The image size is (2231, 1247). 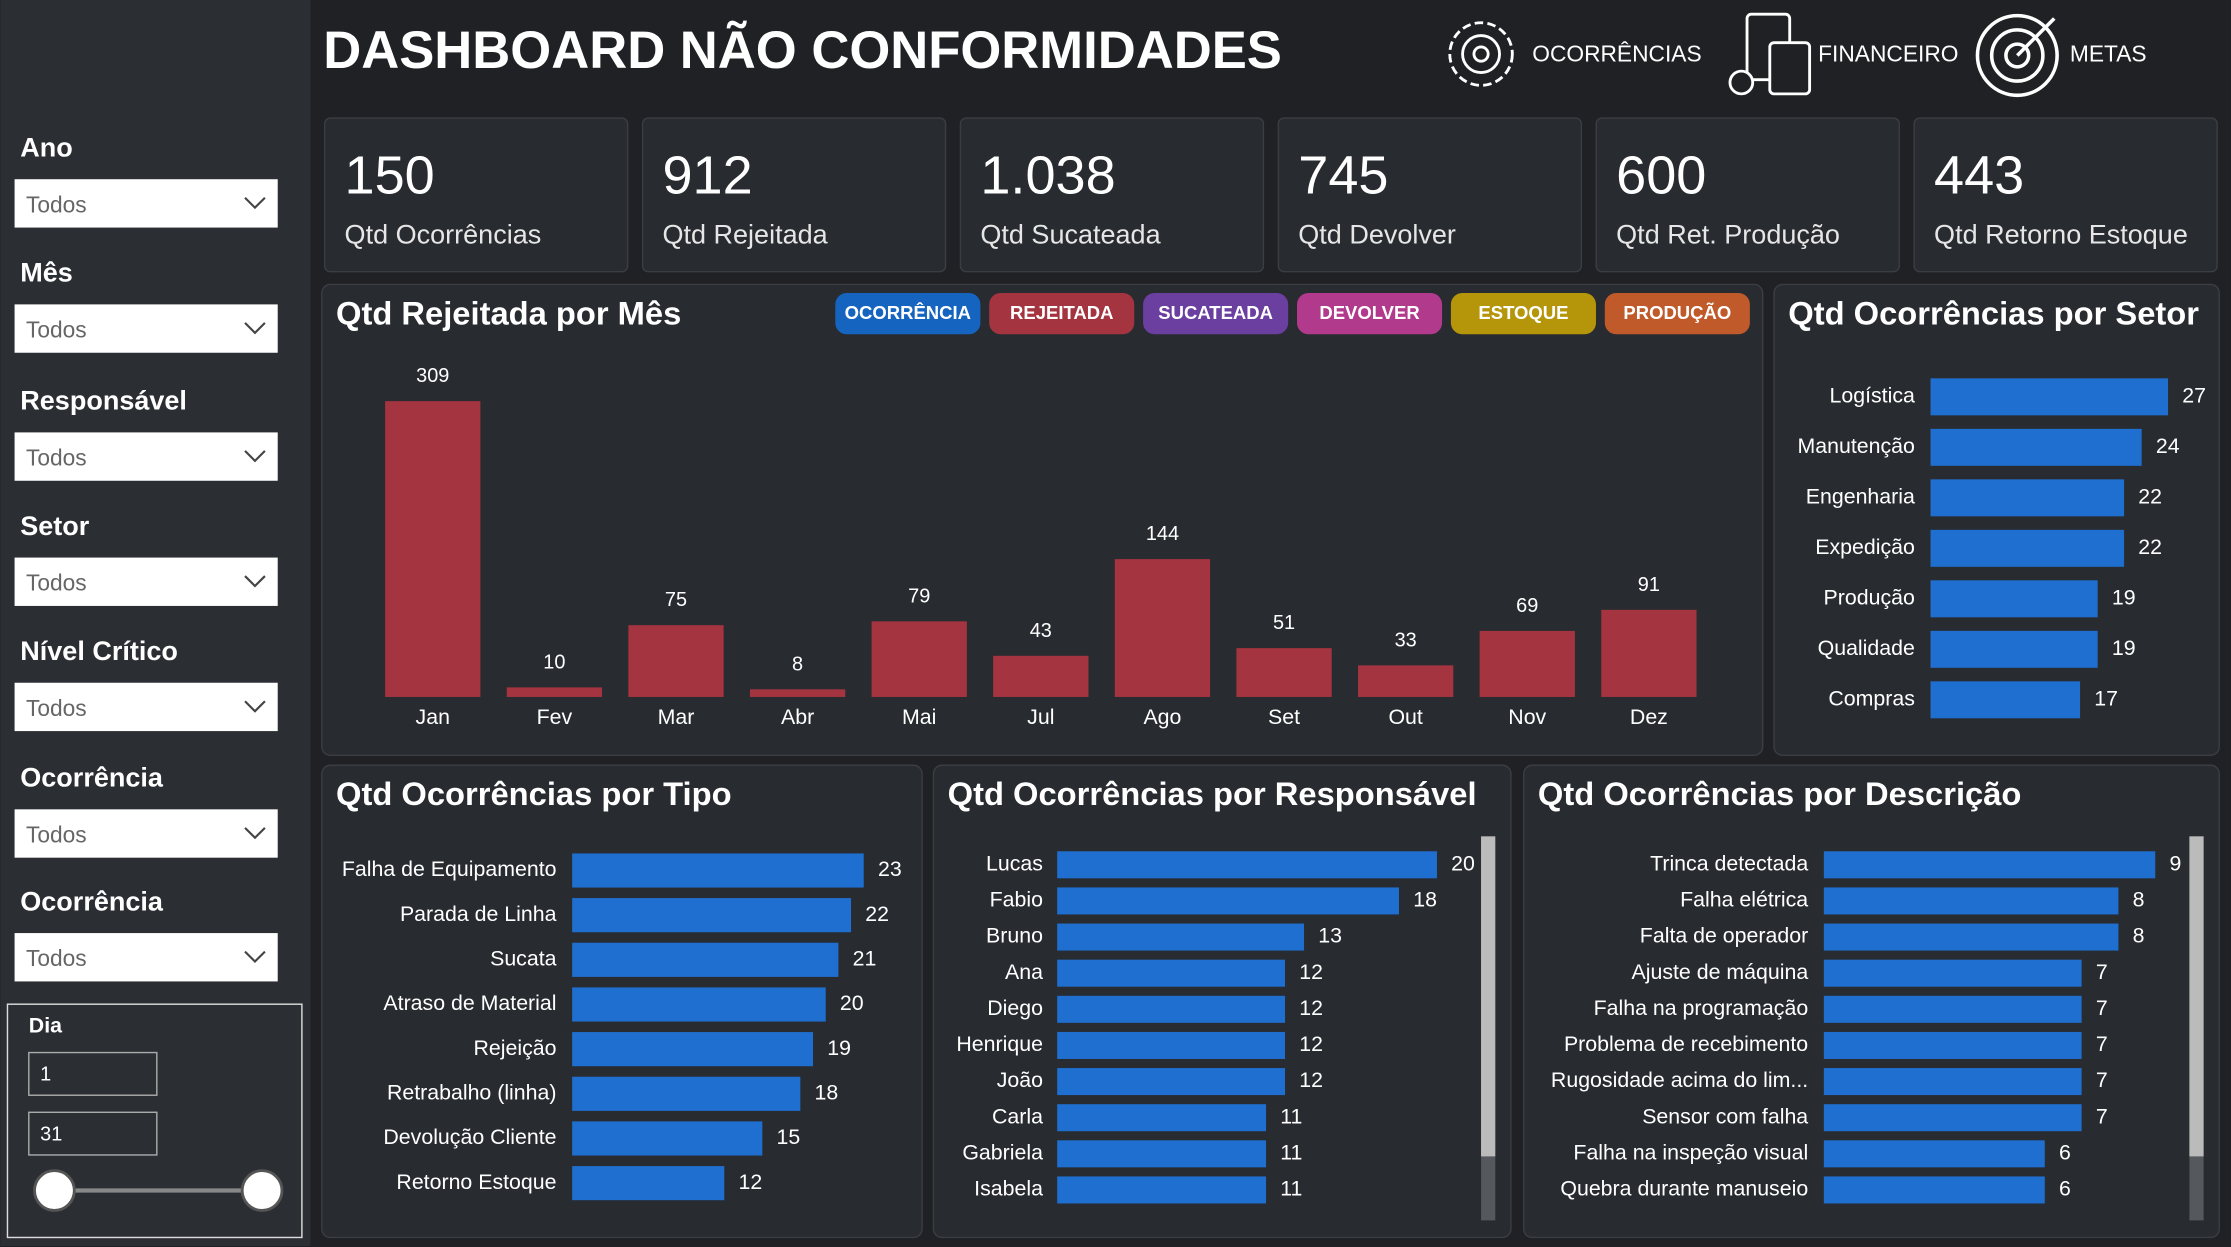 I want to click on nav-label: OCORRÊNCIAS, so click(x=1616, y=53).